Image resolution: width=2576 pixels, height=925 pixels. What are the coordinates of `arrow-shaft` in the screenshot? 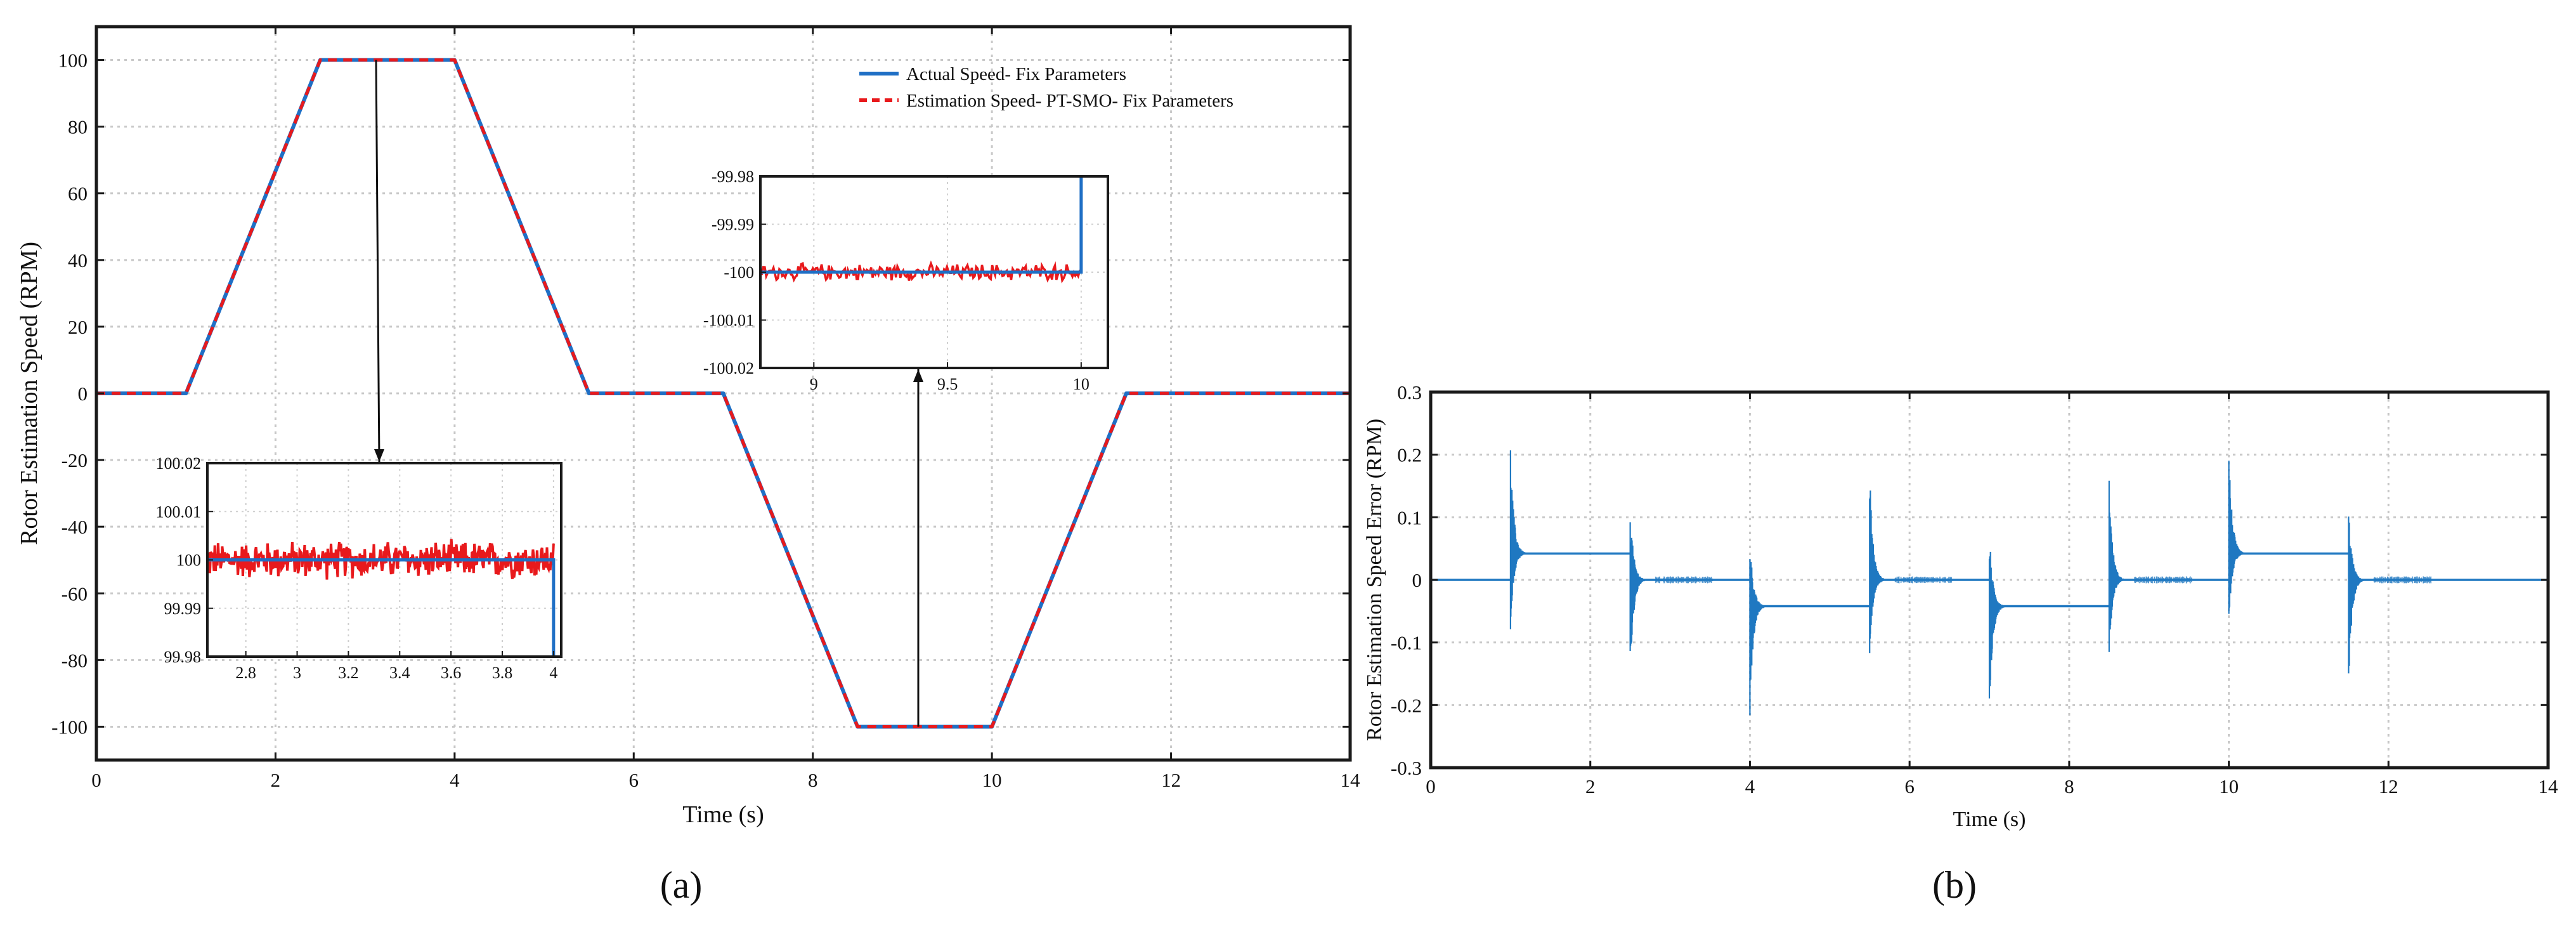 It's located at (378, 261).